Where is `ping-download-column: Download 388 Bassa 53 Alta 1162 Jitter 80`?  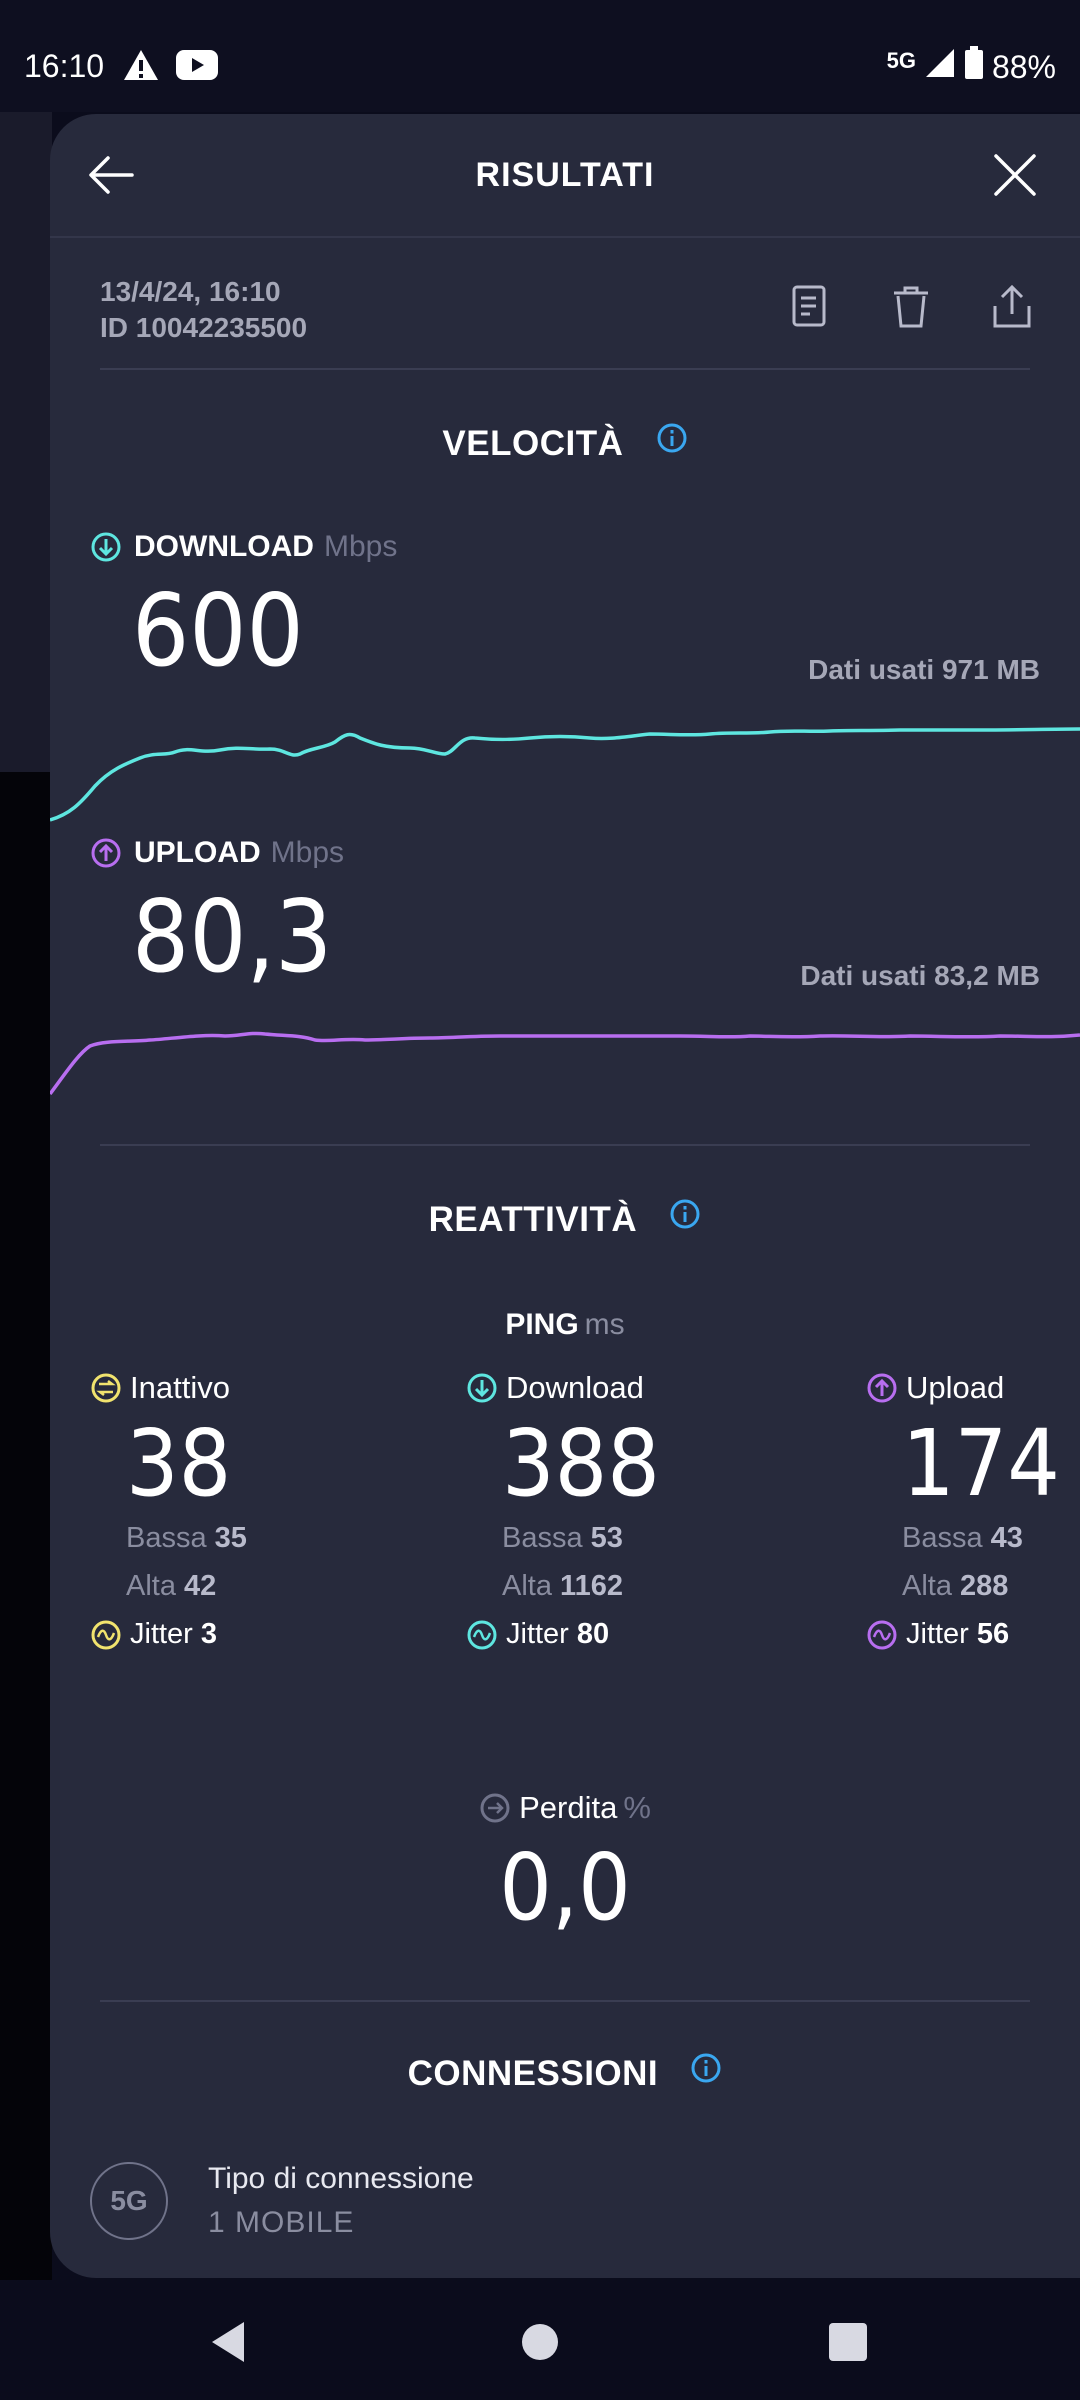 ping-download-column: Download 388 Bassa 53 Alta 1162 Jitter 80 is located at coordinates (563, 1510).